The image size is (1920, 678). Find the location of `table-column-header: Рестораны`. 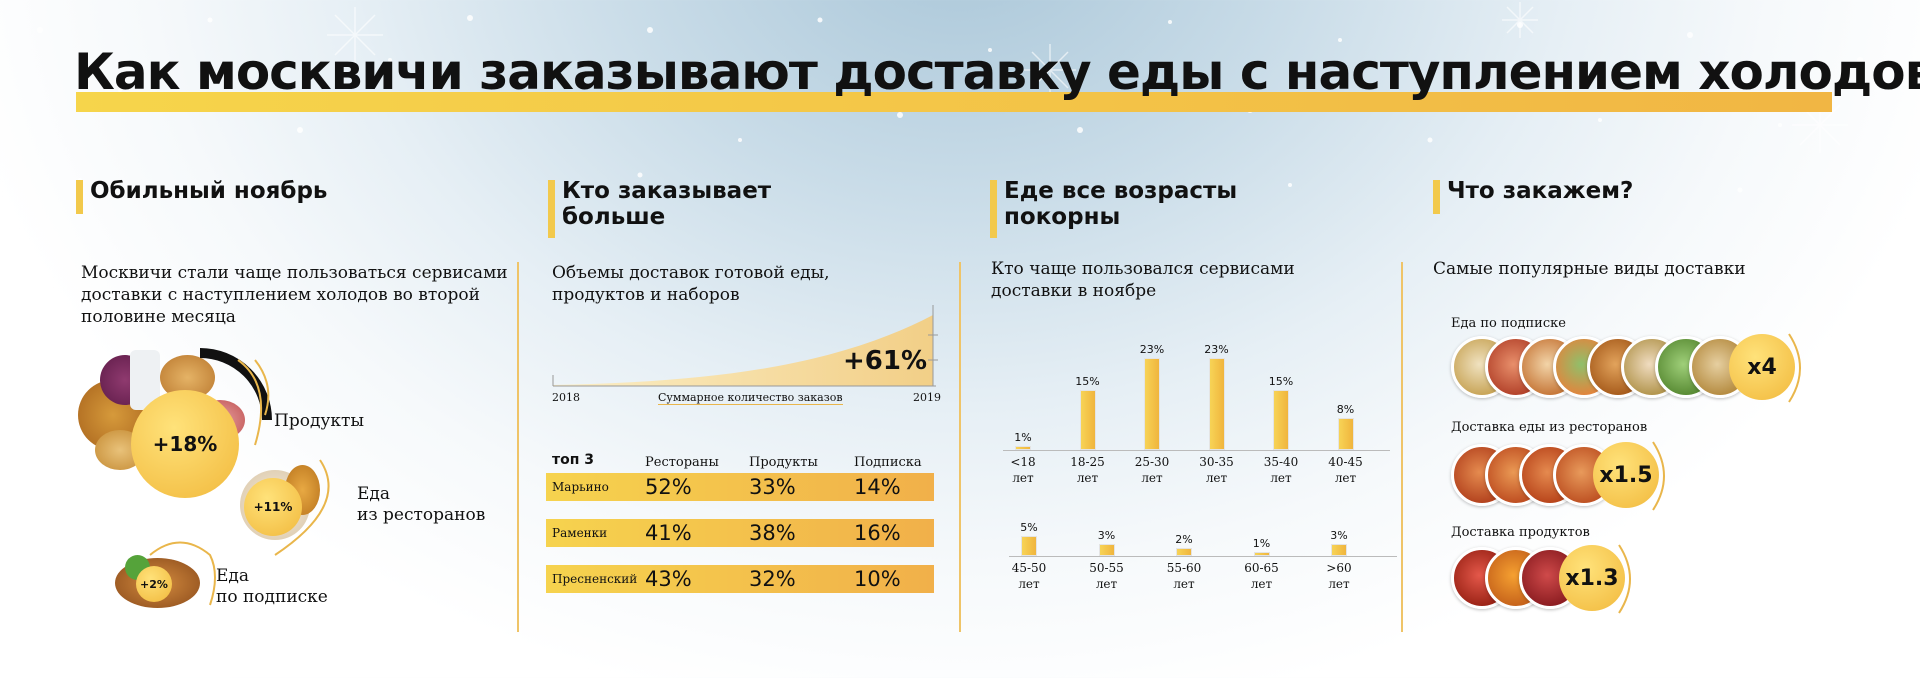

table-column-header: Рестораны is located at coordinates (682, 462).